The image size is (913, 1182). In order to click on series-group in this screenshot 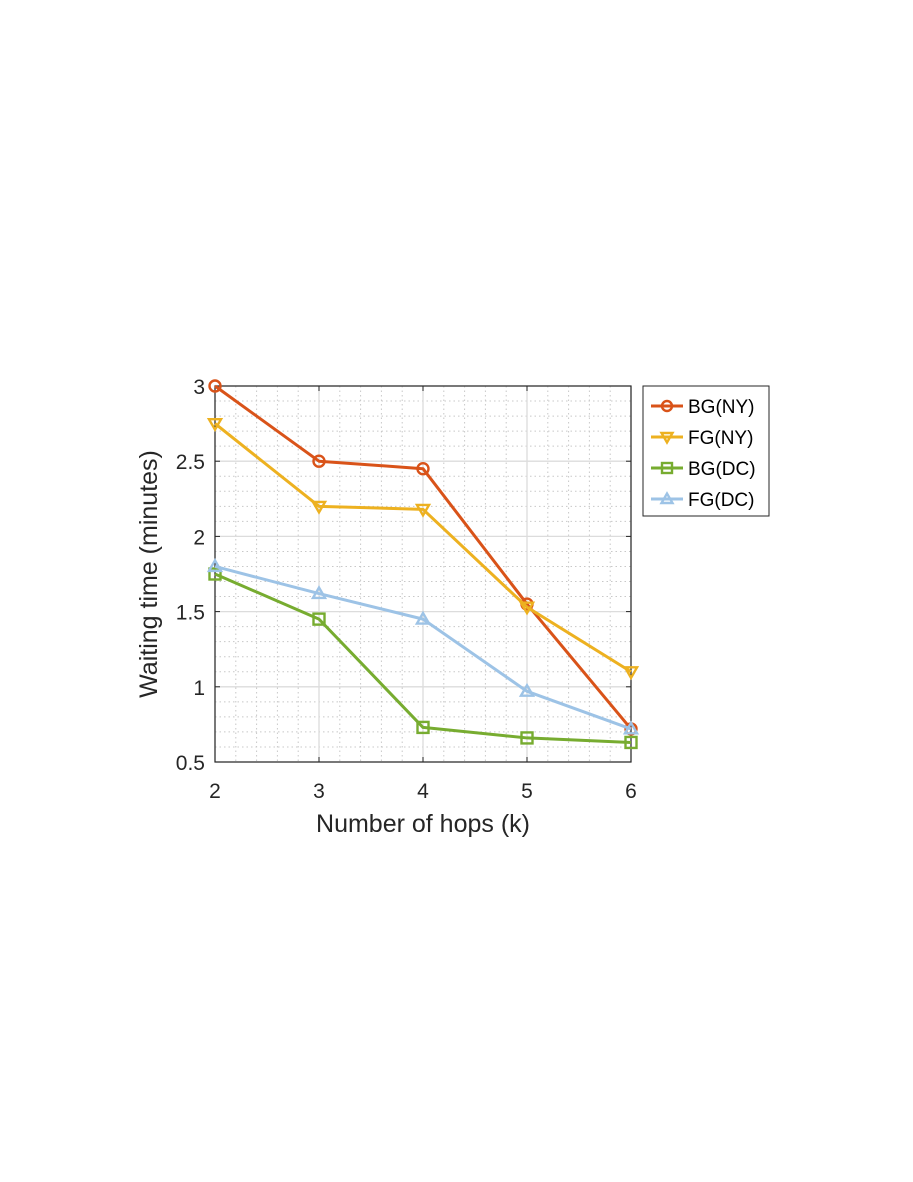, I will do `click(423, 564)`.